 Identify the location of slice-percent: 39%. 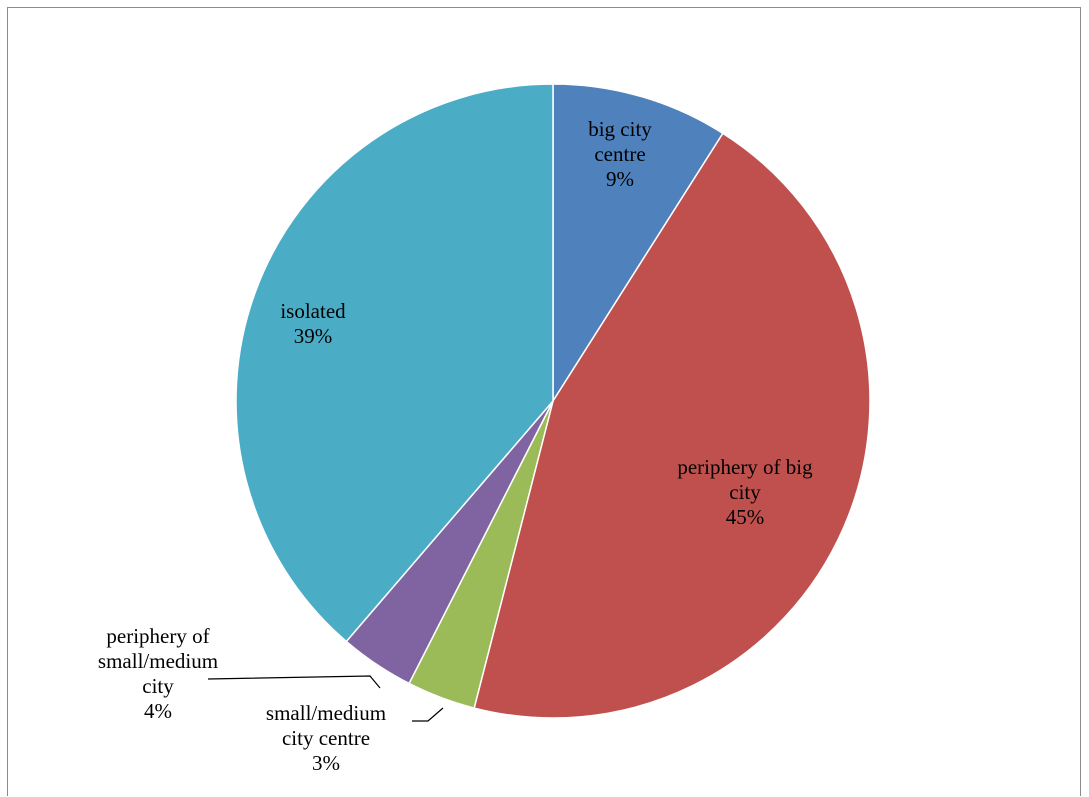
(313, 336).